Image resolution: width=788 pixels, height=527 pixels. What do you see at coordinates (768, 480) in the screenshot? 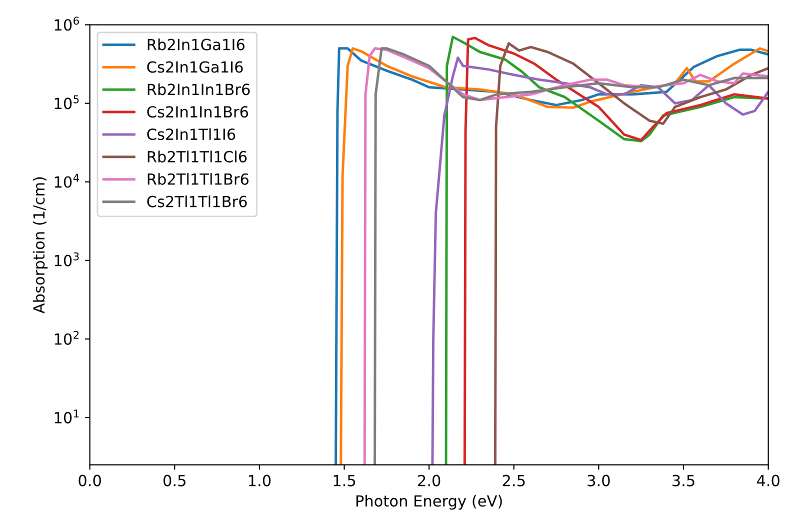
I see `x-tick-label: 4.0` at bounding box center [768, 480].